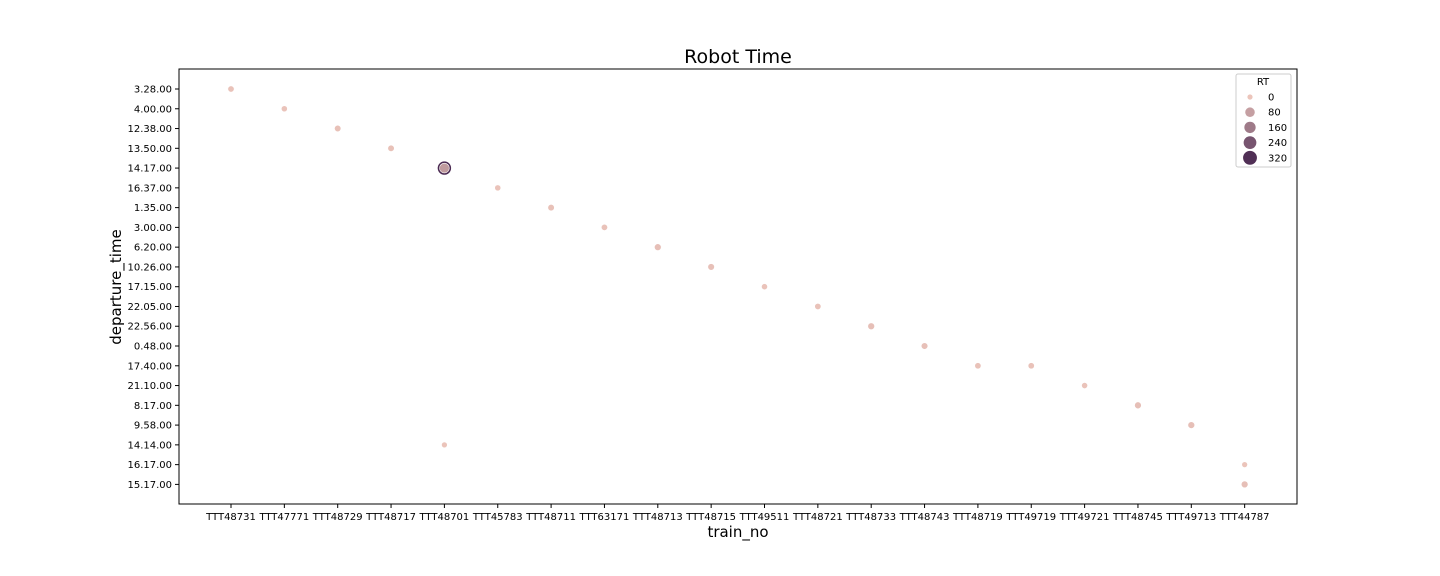  Describe the element at coordinates (149, 267) in the screenshot. I see `y-tick-label: 10.26.00` at that location.